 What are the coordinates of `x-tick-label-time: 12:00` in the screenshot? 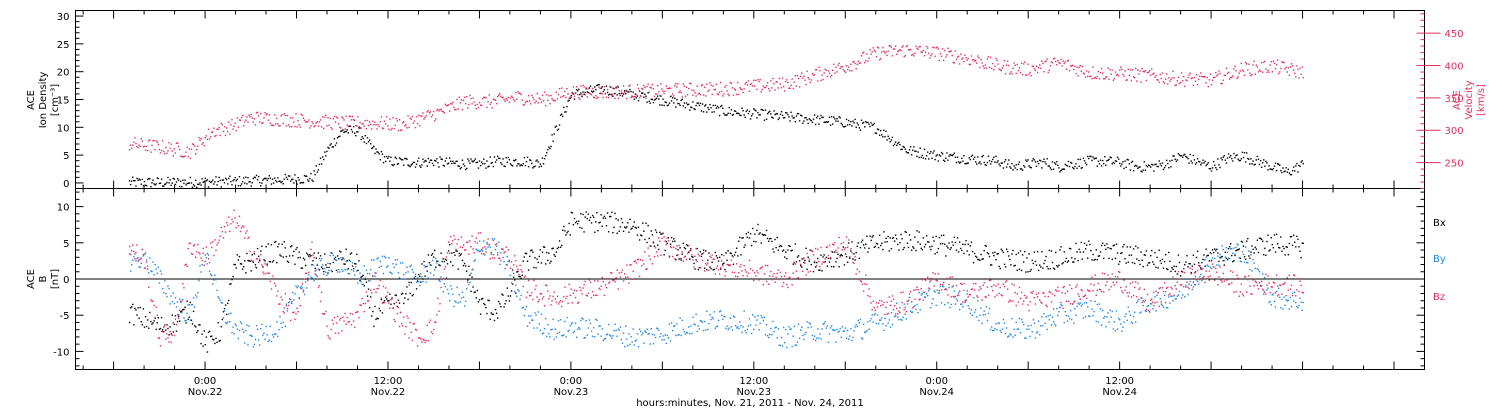 It's located at (388, 381).